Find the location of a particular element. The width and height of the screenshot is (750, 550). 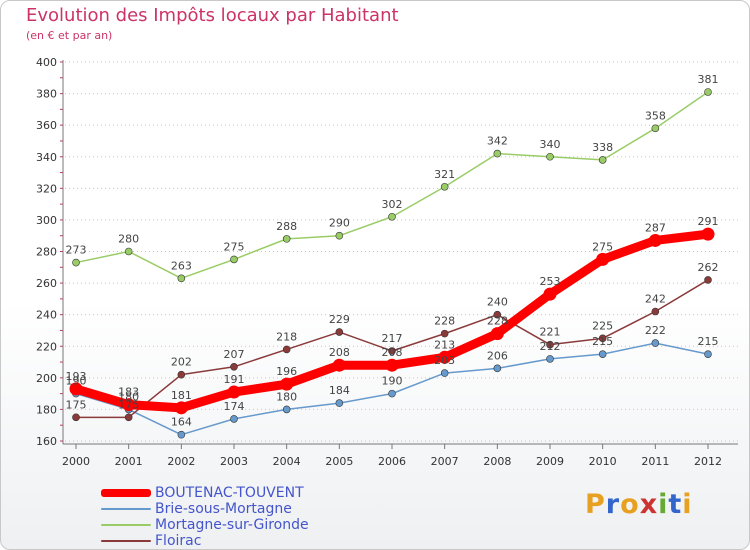

data-label: 358 is located at coordinates (655, 115).